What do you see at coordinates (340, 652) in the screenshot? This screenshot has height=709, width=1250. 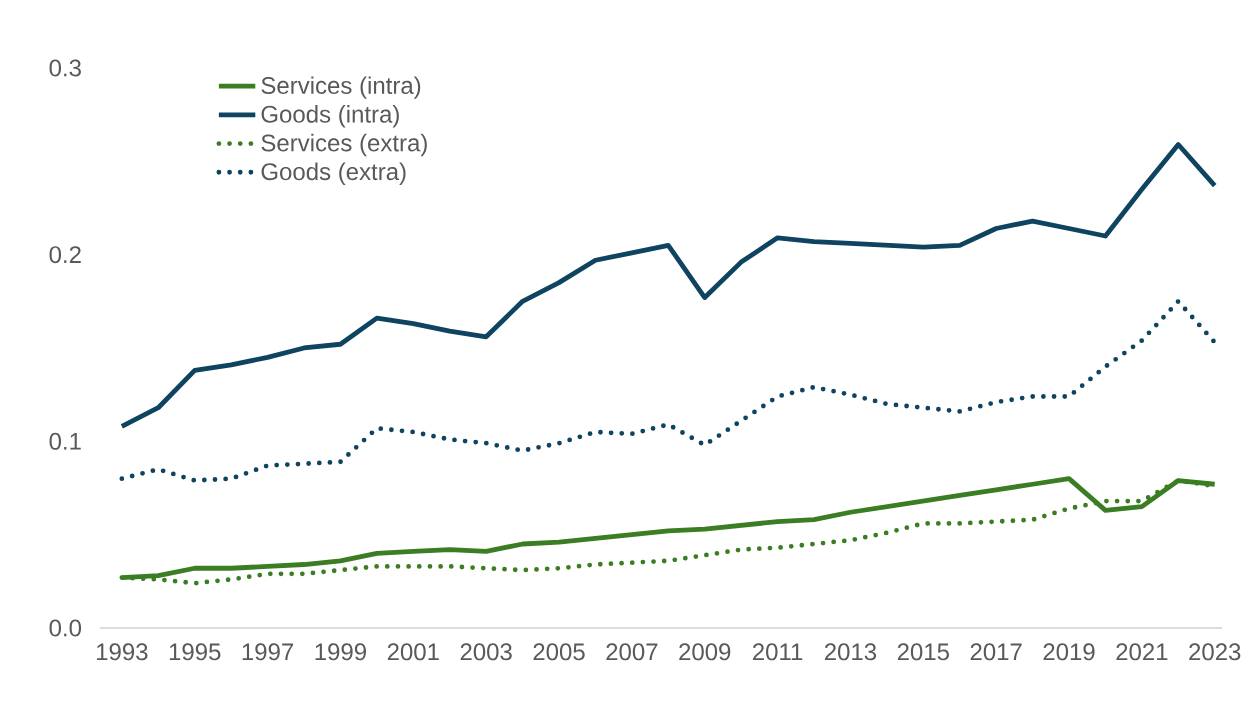 I see `x-tick-label: 1999` at bounding box center [340, 652].